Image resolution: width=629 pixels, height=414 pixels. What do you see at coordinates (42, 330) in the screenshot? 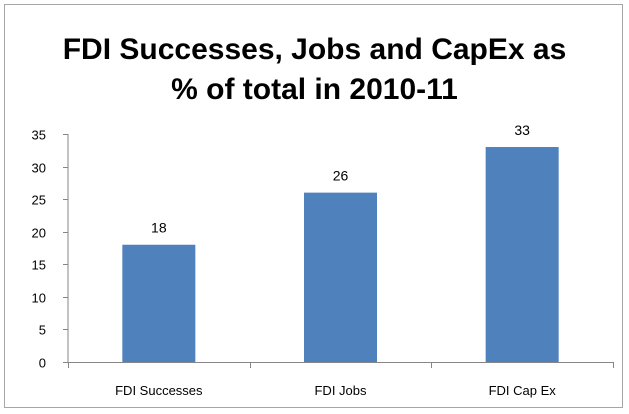
I see `y-tick-label: 5` at bounding box center [42, 330].